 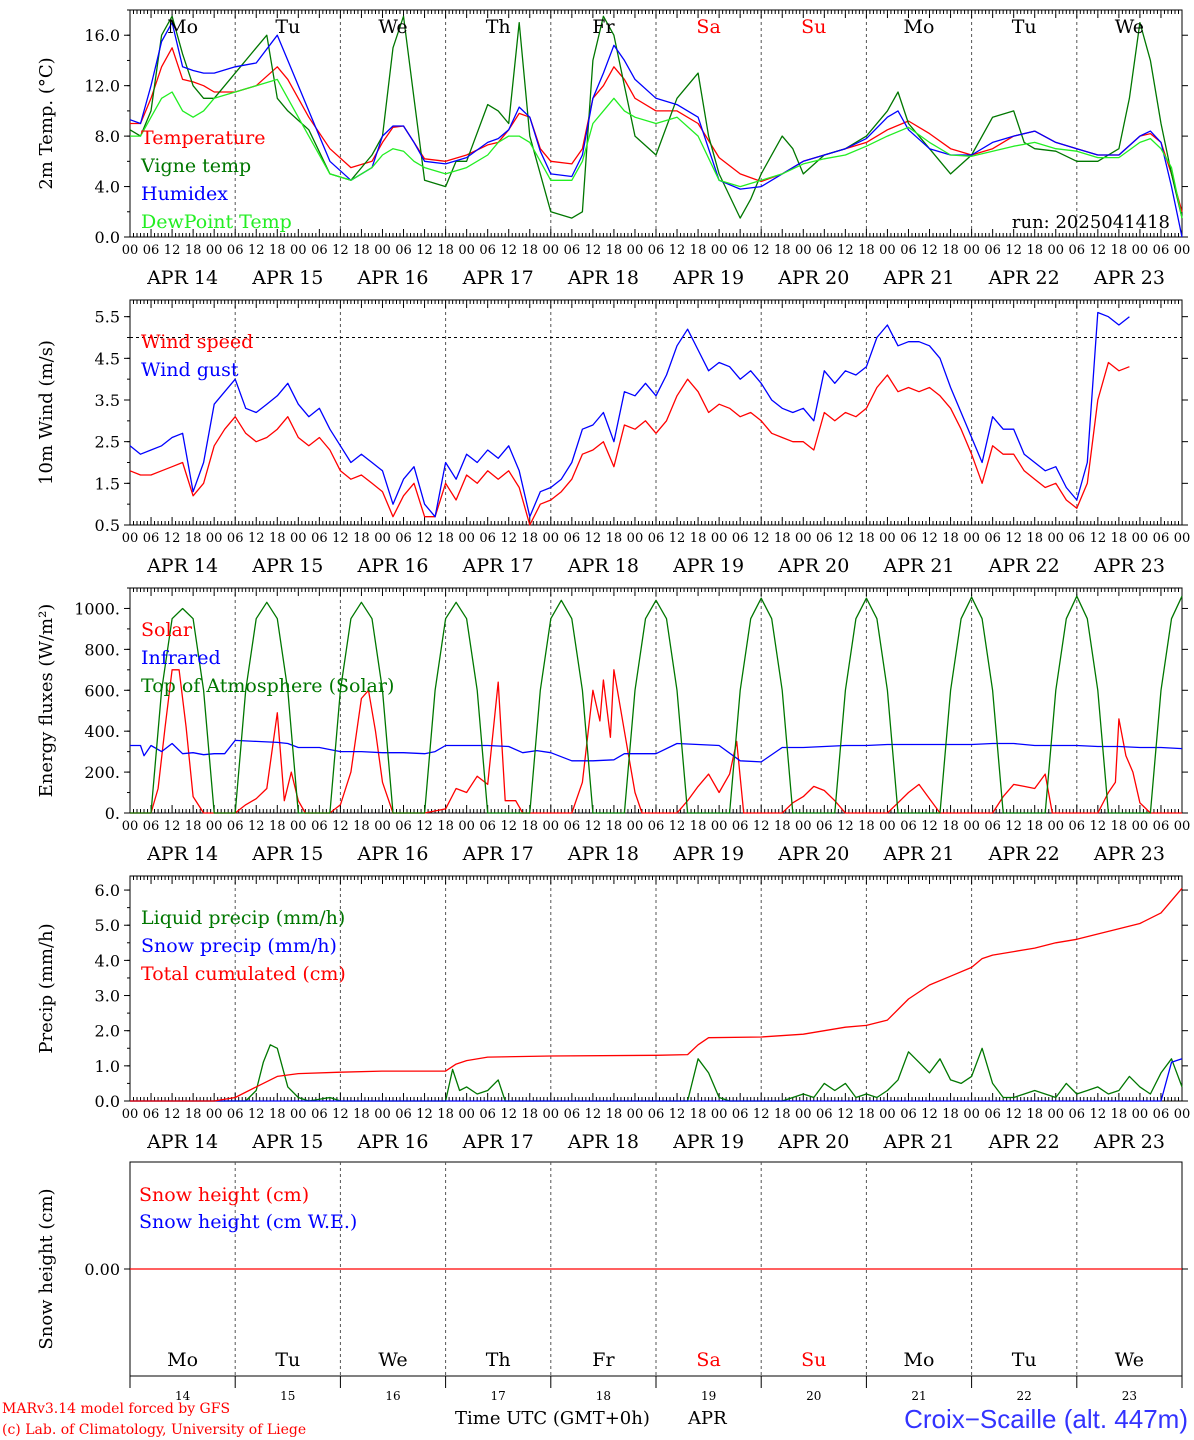 What do you see at coordinates (813, 1360) in the screenshot?
I see `day-name: Su` at bounding box center [813, 1360].